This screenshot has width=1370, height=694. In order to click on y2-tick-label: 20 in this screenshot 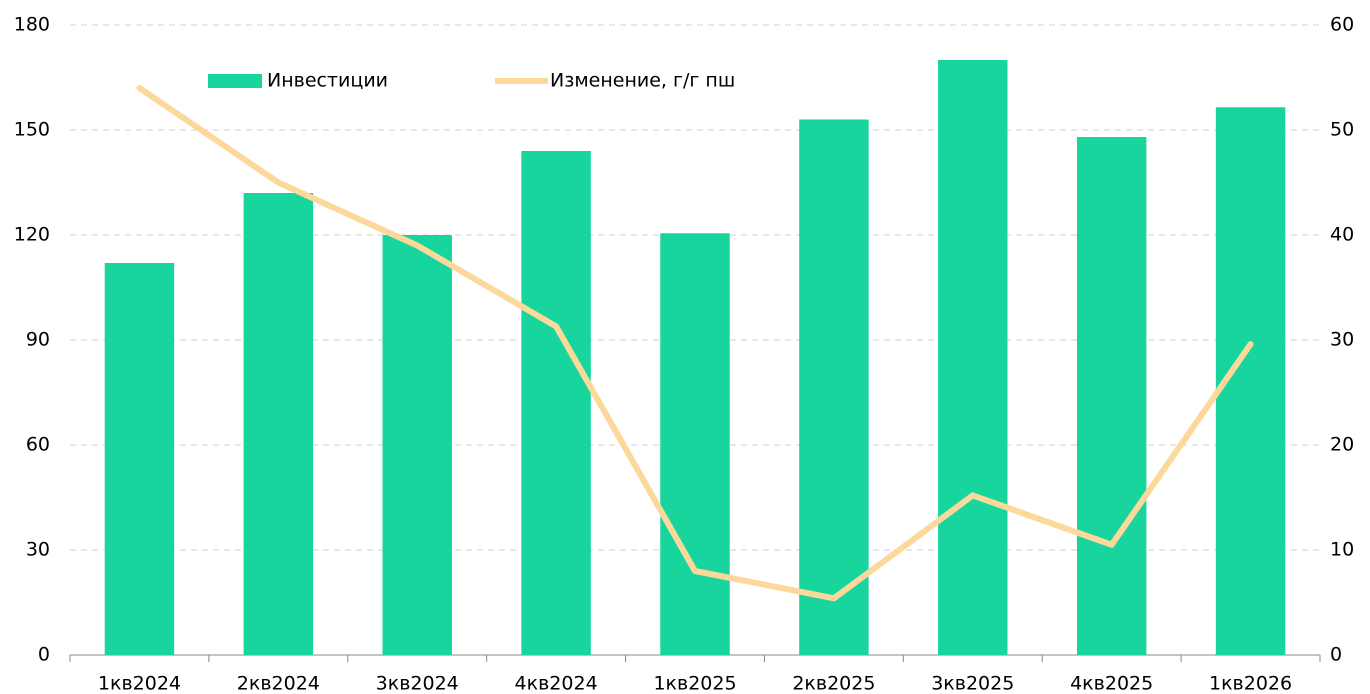, I will do `click(1342, 445)`.